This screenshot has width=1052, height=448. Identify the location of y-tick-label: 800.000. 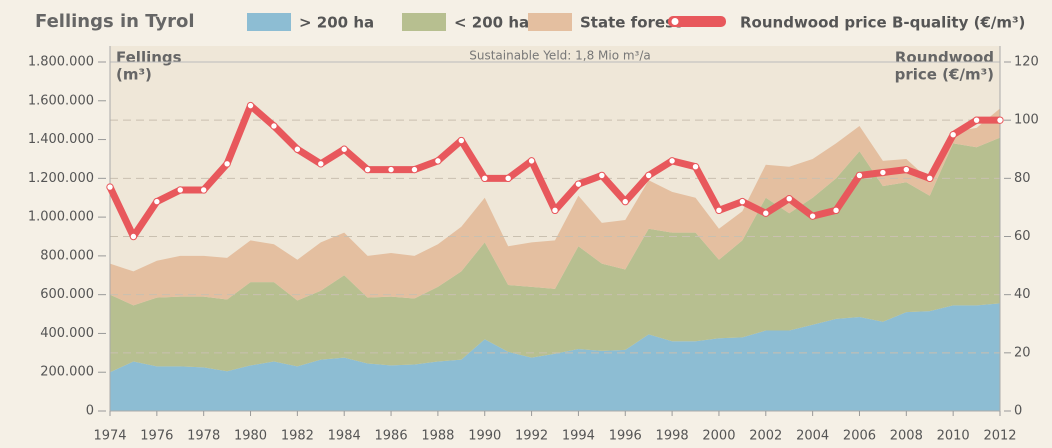
(67, 255).